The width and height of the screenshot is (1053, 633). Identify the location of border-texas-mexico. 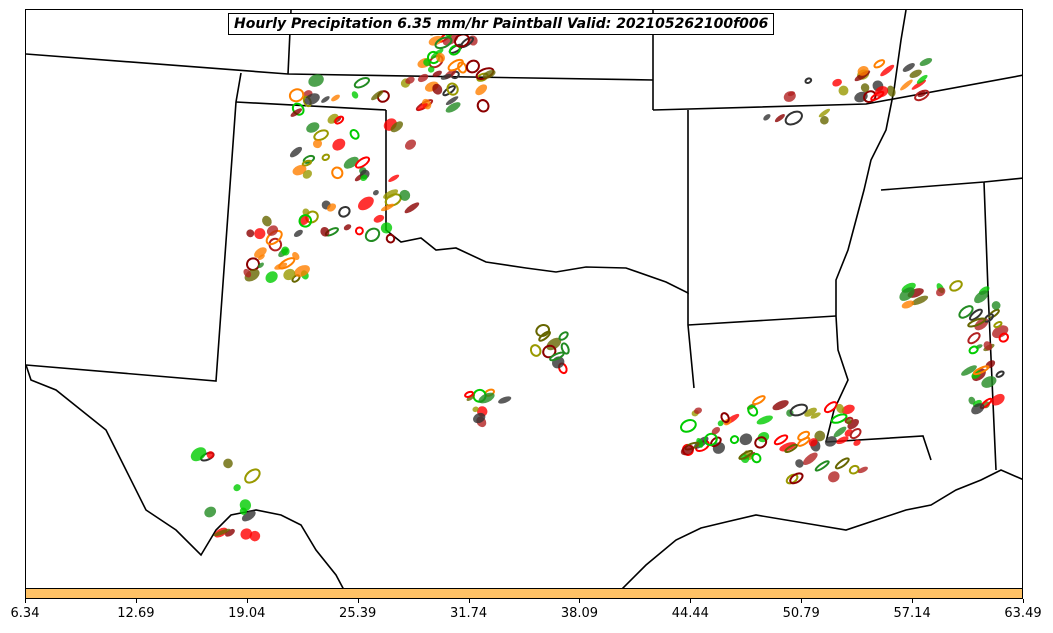
(185, 476).